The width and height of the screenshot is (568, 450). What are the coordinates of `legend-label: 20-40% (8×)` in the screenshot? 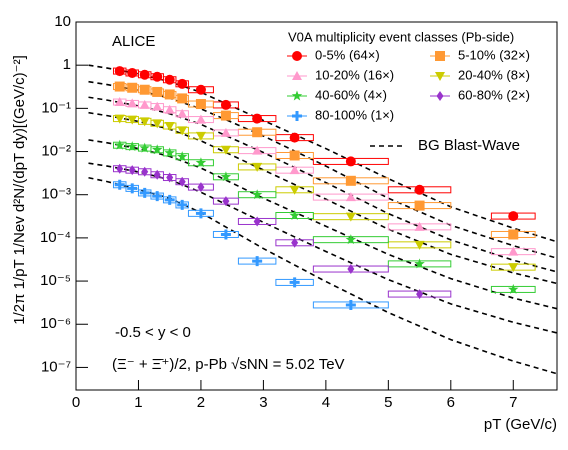 It's located at (494, 74).